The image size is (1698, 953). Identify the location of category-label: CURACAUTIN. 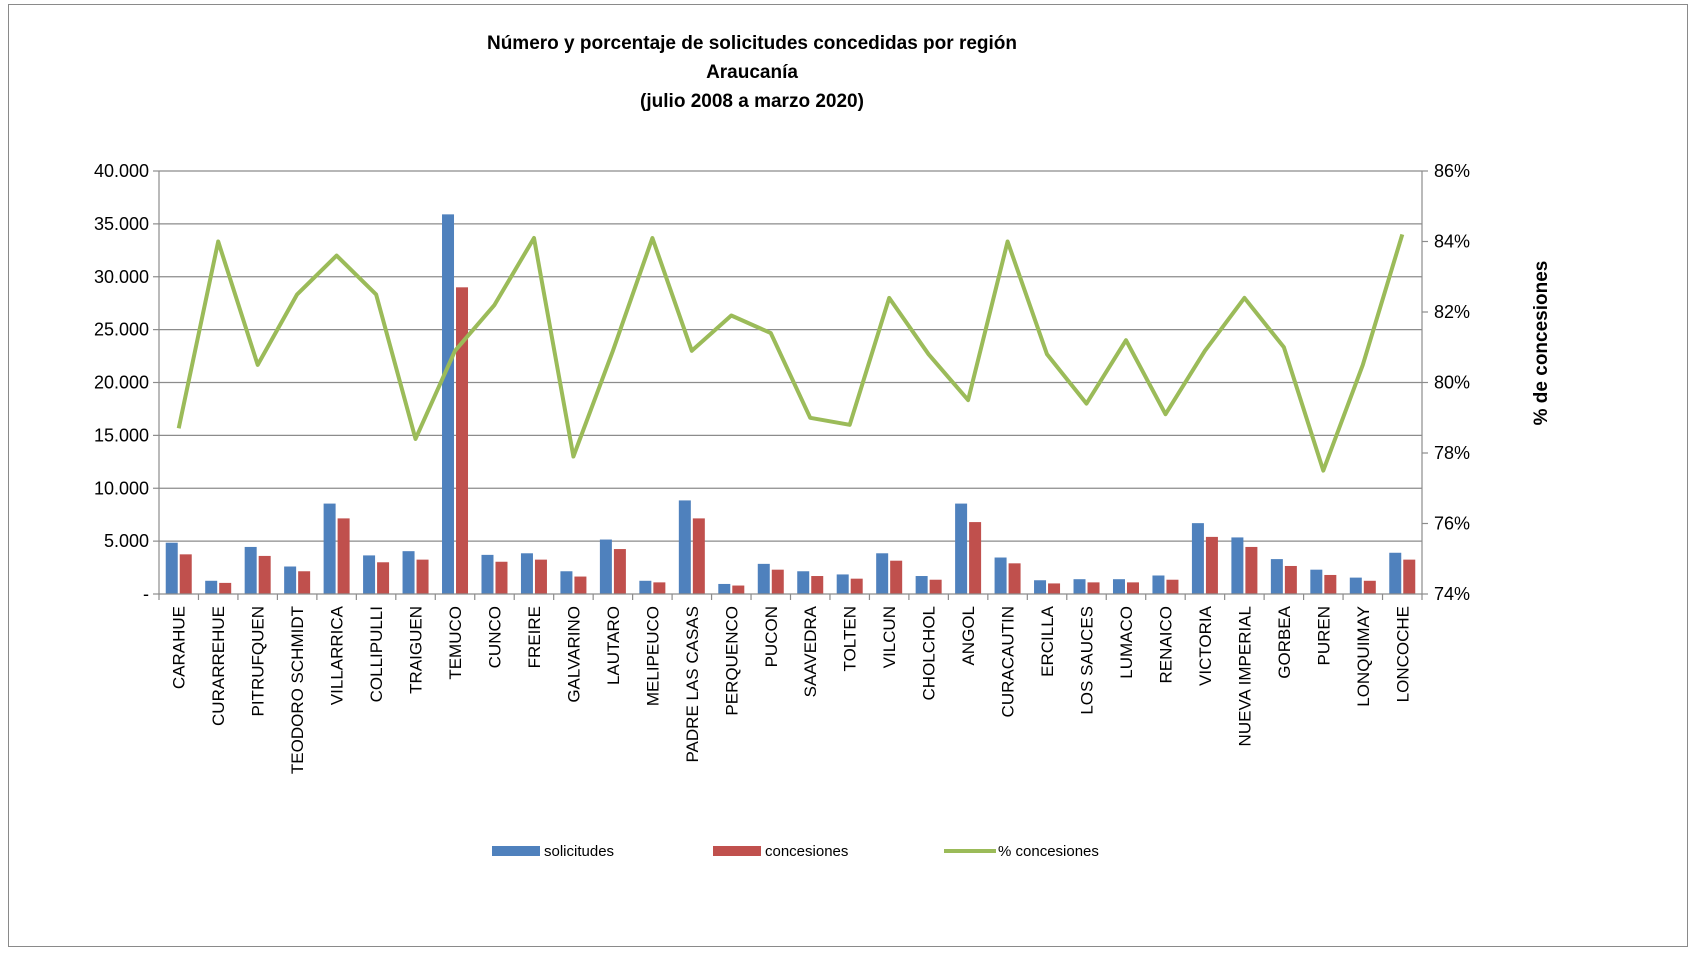
(1008, 661).